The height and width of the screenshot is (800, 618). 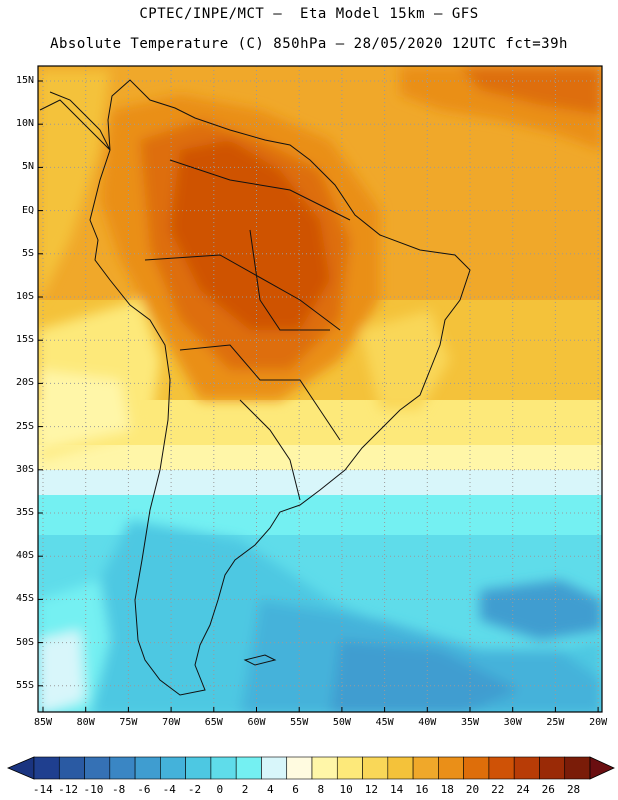 I want to click on colorbar-label: 16, so click(x=422, y=789).